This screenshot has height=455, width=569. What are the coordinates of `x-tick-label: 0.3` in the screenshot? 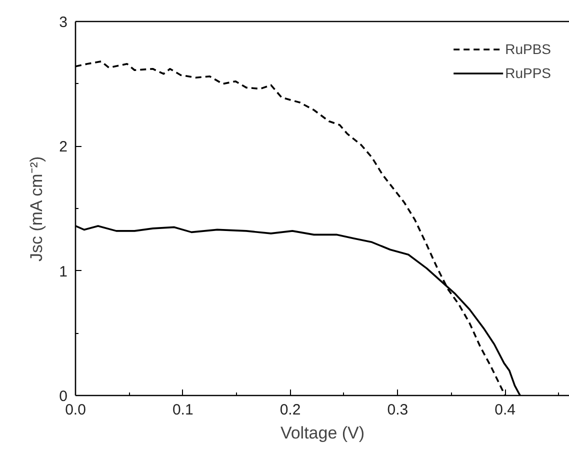 It's located at (397, 410).